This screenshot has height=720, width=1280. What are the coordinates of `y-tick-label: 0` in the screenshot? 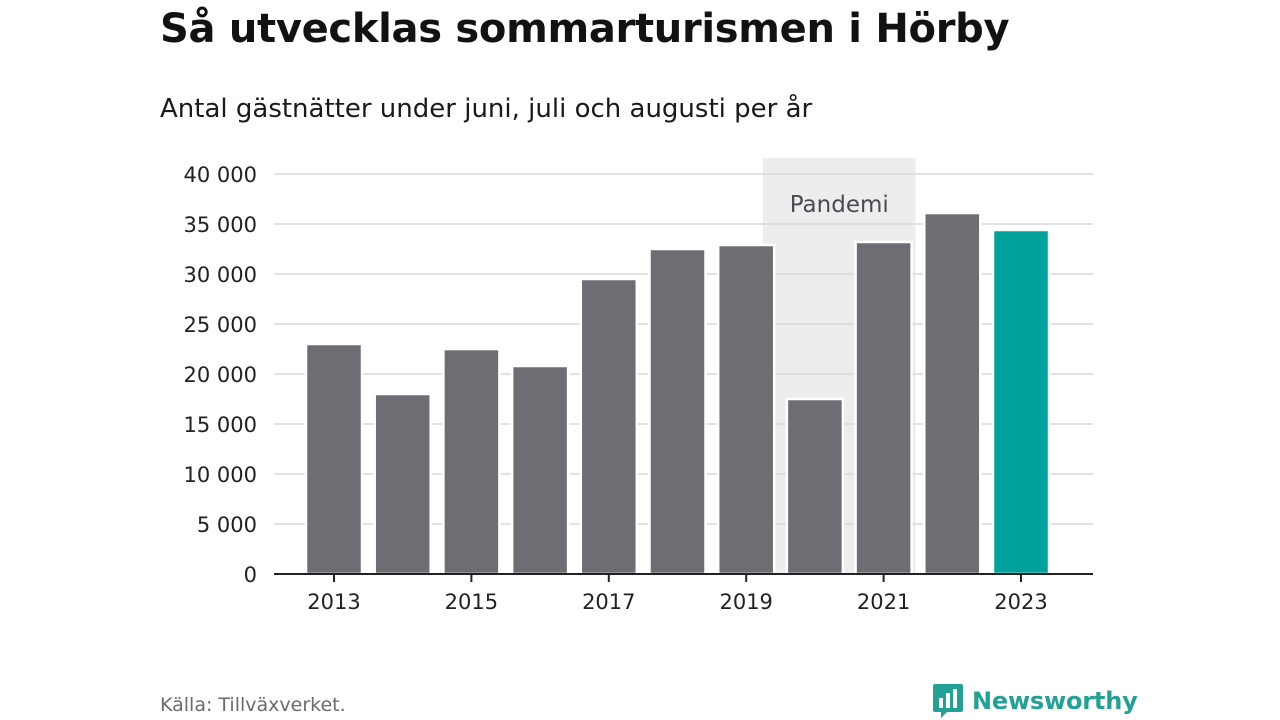 It's located at (250, 575).